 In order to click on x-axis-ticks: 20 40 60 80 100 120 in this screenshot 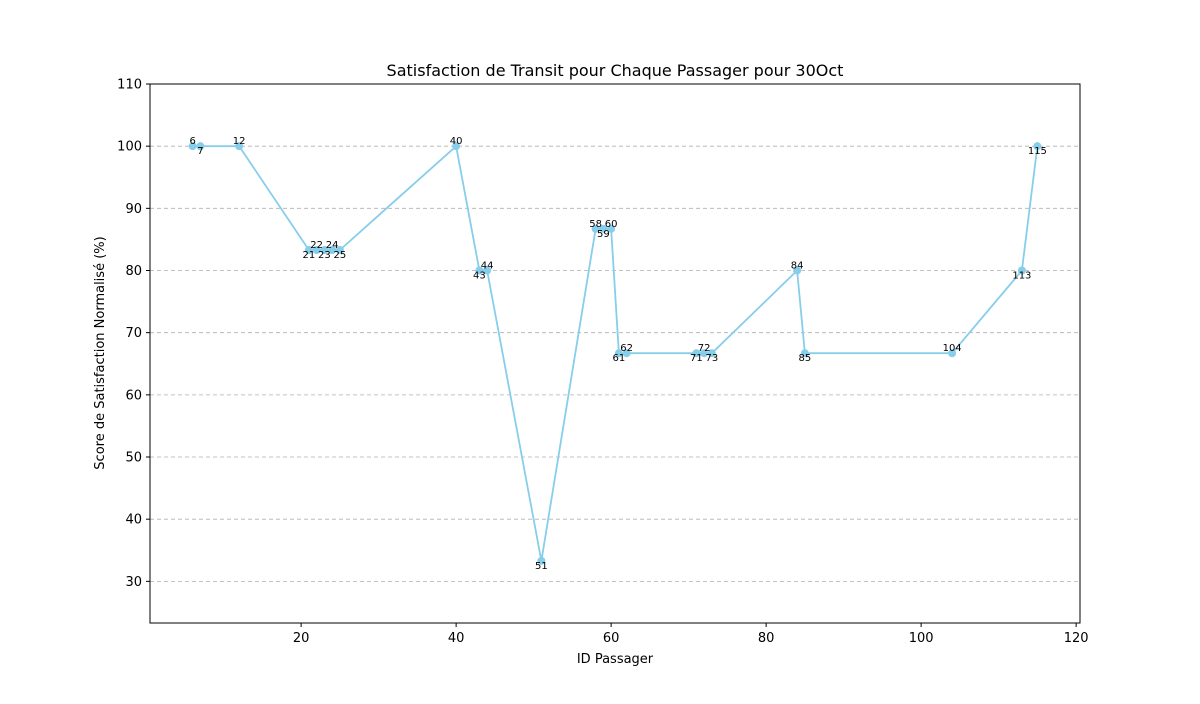, I will do `click(691, 634)`.